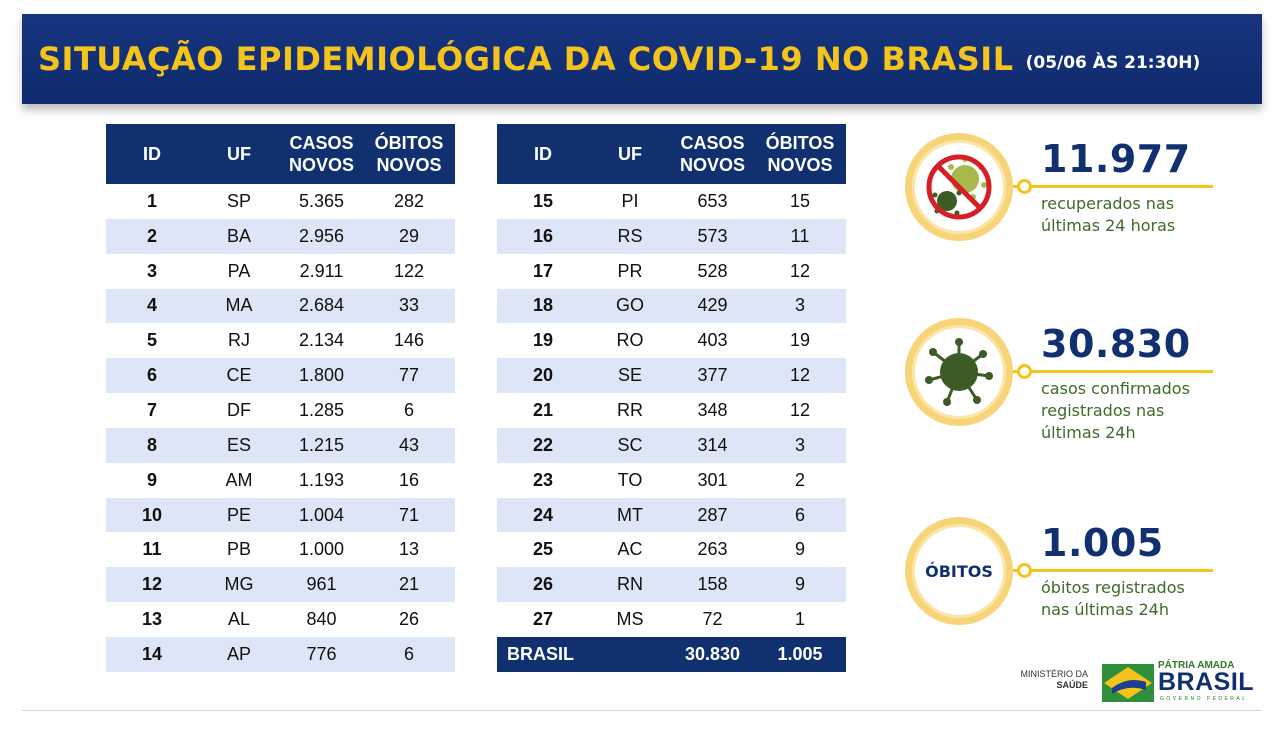 The image size is (1280, 756). What do you see at coordinates (630, 549) in the screenshot?
I see `cell-uf: AC` at bounding box center [630, 549].